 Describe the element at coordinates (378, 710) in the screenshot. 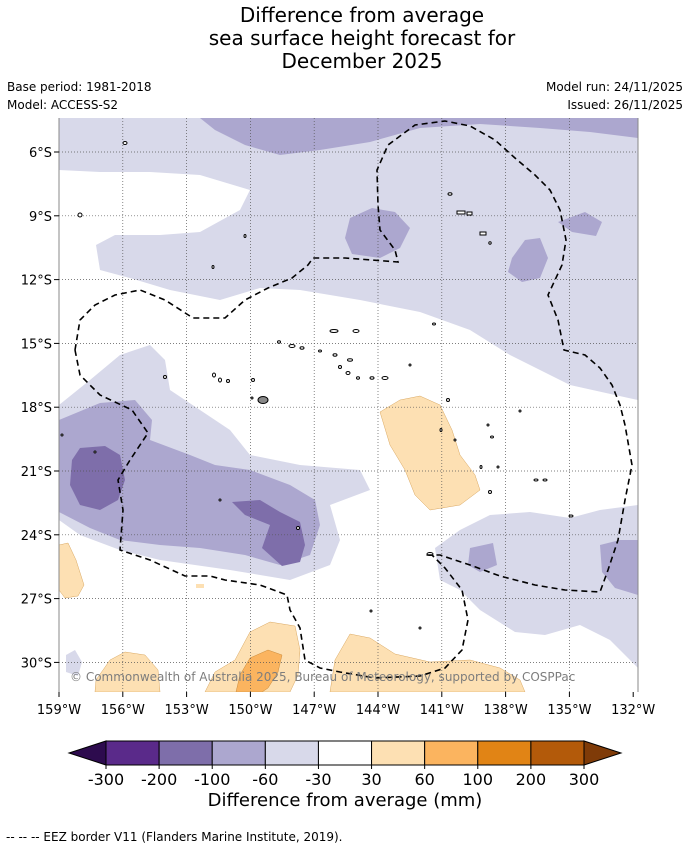

I see `x-tick-label: 144°W` at that location.